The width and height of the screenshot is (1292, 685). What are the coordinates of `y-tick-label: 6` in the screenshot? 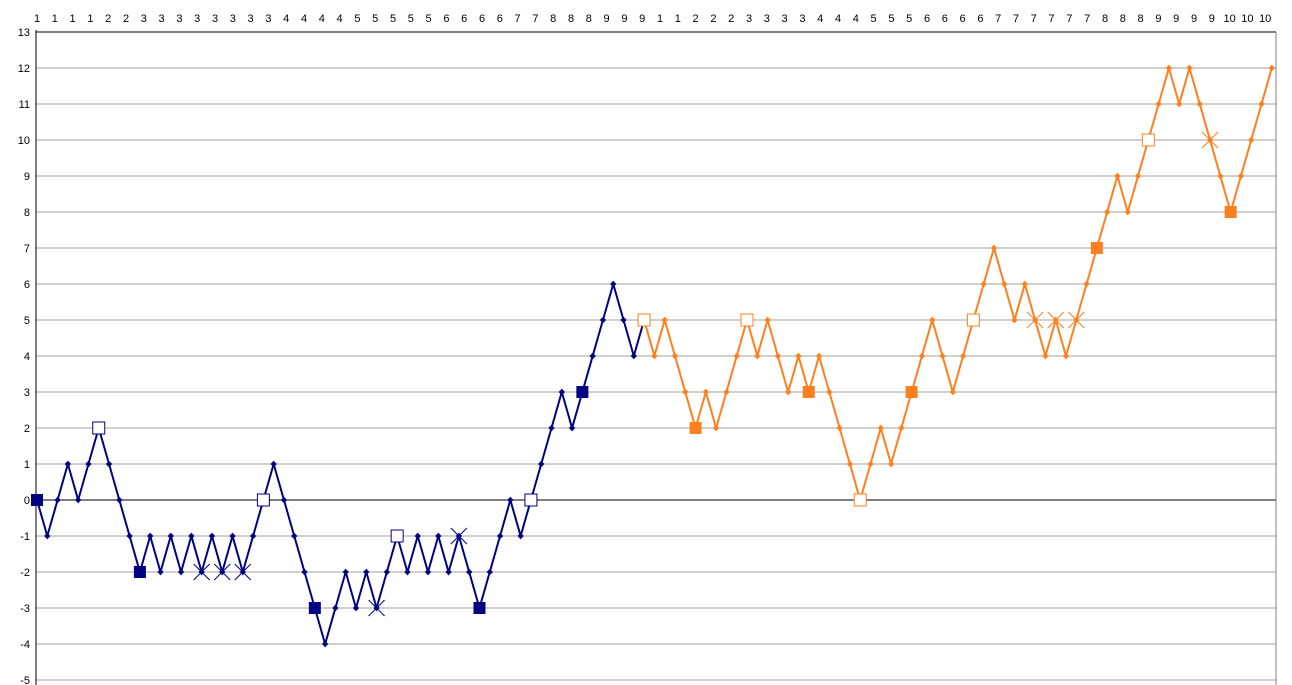 It's located at (27, 285).